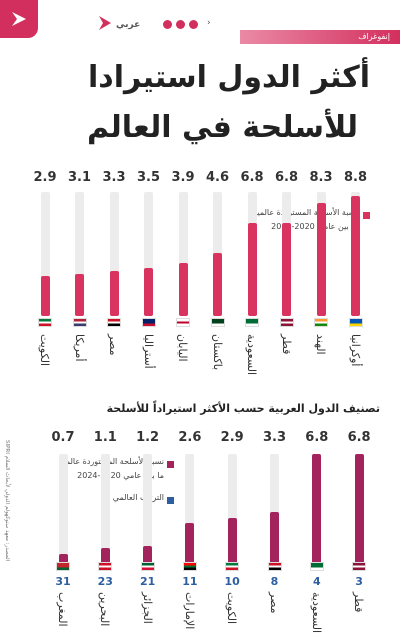 Image resolution: width=400 pixels, height=640 pixels. I want to click on chart2-rank-label: 23, so click(105, 581).